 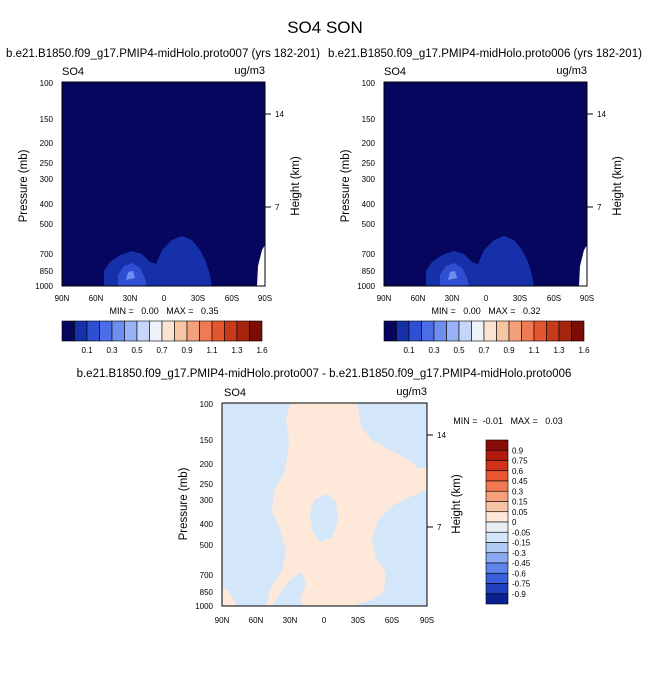 I want to click on panel-2-colorbar-label: 0.1, so click(x=409, y=350).